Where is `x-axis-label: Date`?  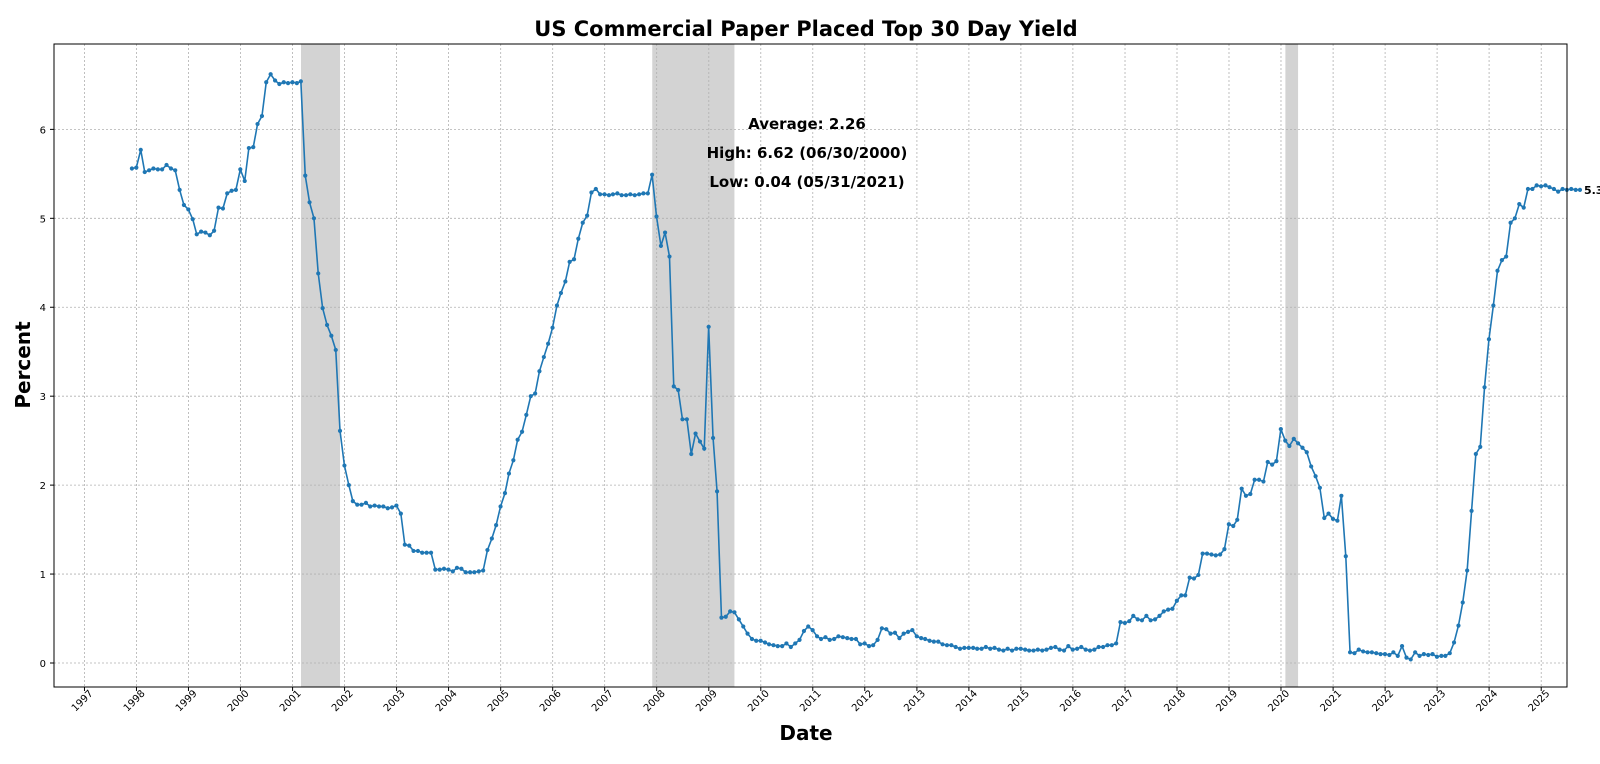 x-axis-label: Date is located at coordinates (805, 733).